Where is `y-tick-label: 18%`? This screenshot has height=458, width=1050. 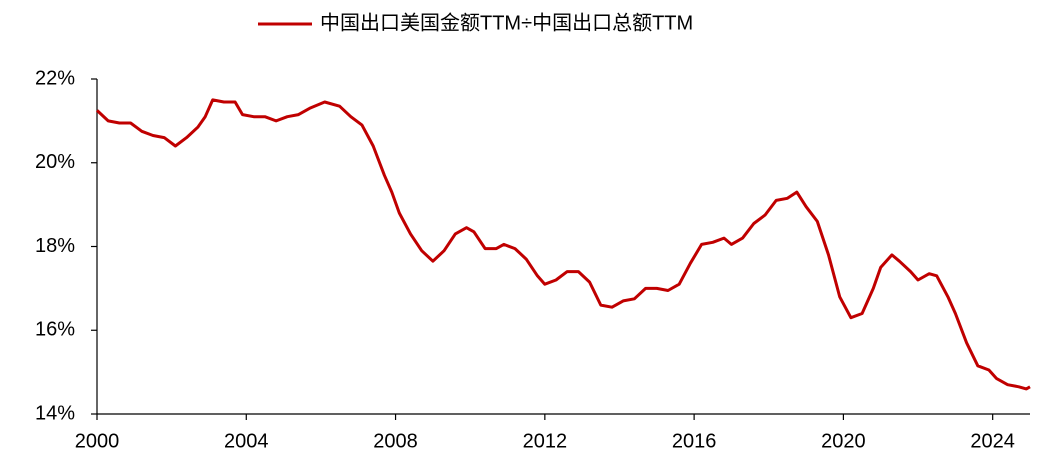 y-tick-label: 18% is located at coordinates (55, 246).